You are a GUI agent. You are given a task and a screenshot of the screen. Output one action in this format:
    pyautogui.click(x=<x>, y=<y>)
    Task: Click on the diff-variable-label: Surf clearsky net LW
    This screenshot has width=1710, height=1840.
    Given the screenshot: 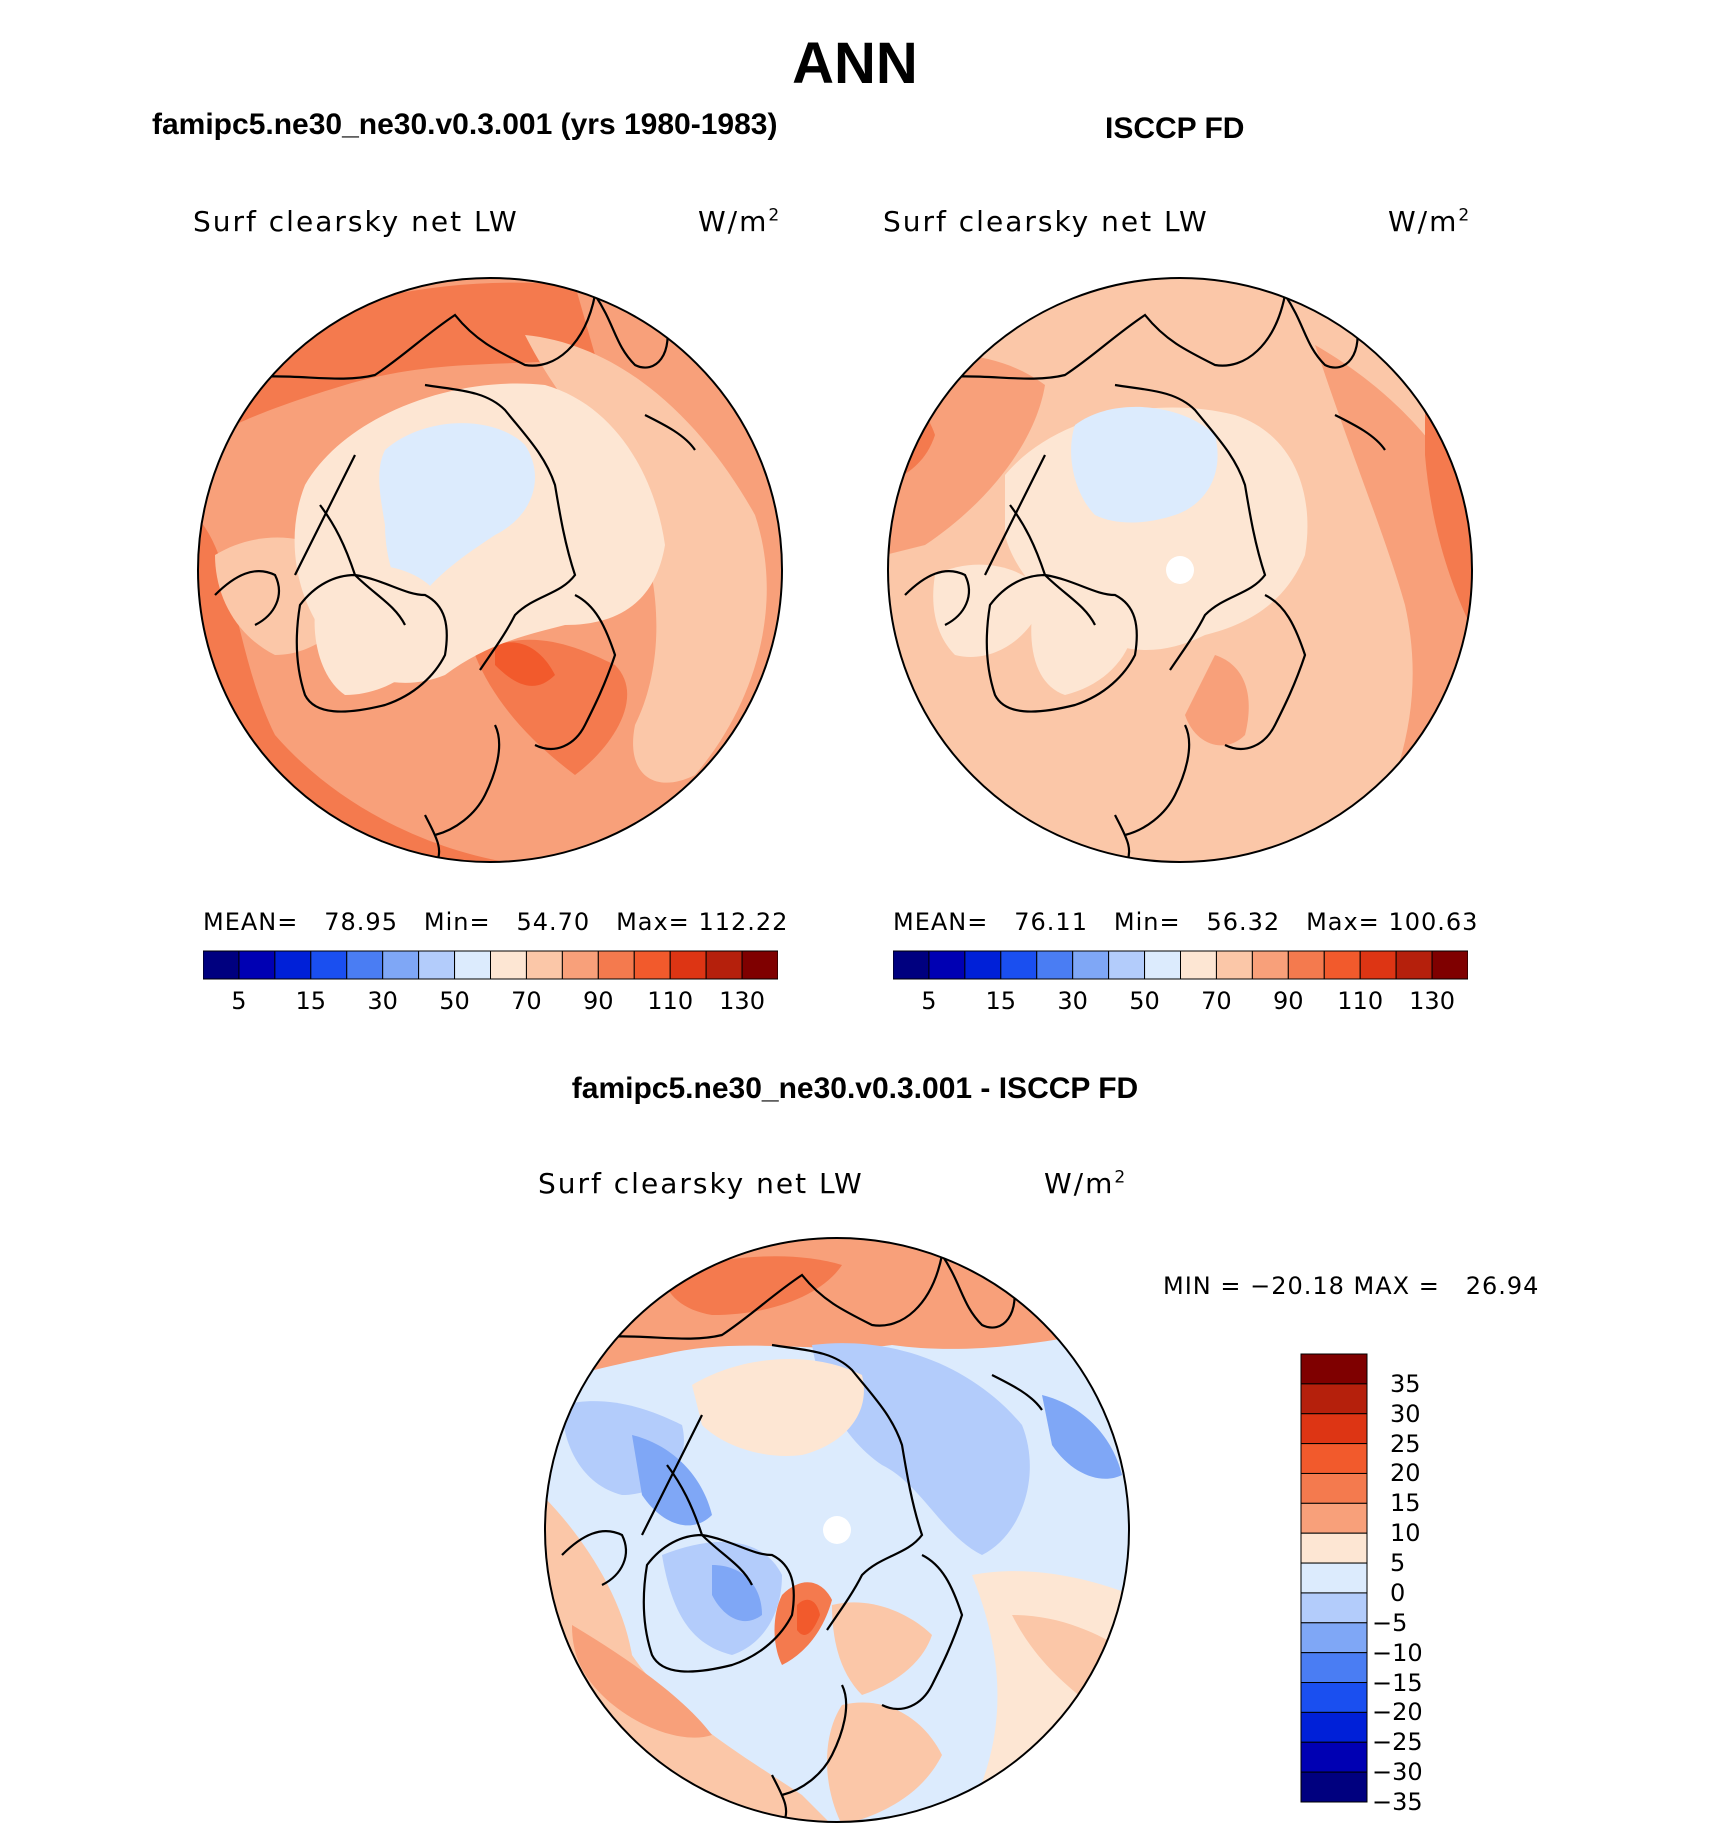 What is the action you would take?
    pyautogui.click(x=701, y=1183)
    